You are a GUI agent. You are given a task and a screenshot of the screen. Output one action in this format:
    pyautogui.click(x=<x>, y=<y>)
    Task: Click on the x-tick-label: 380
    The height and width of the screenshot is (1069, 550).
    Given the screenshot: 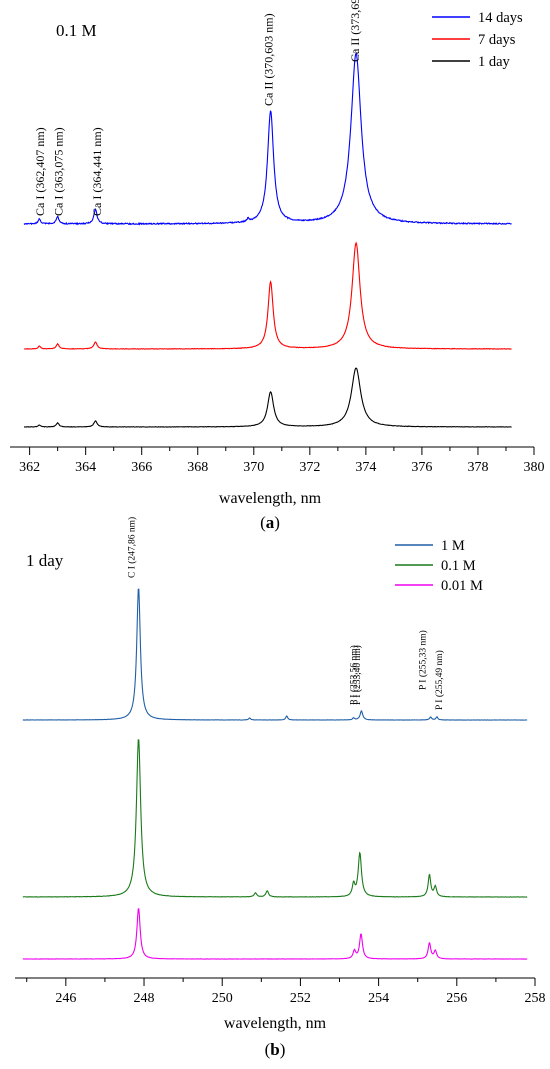 What is the action you would take?
    pyautogui.click(x=534, y=467)
    